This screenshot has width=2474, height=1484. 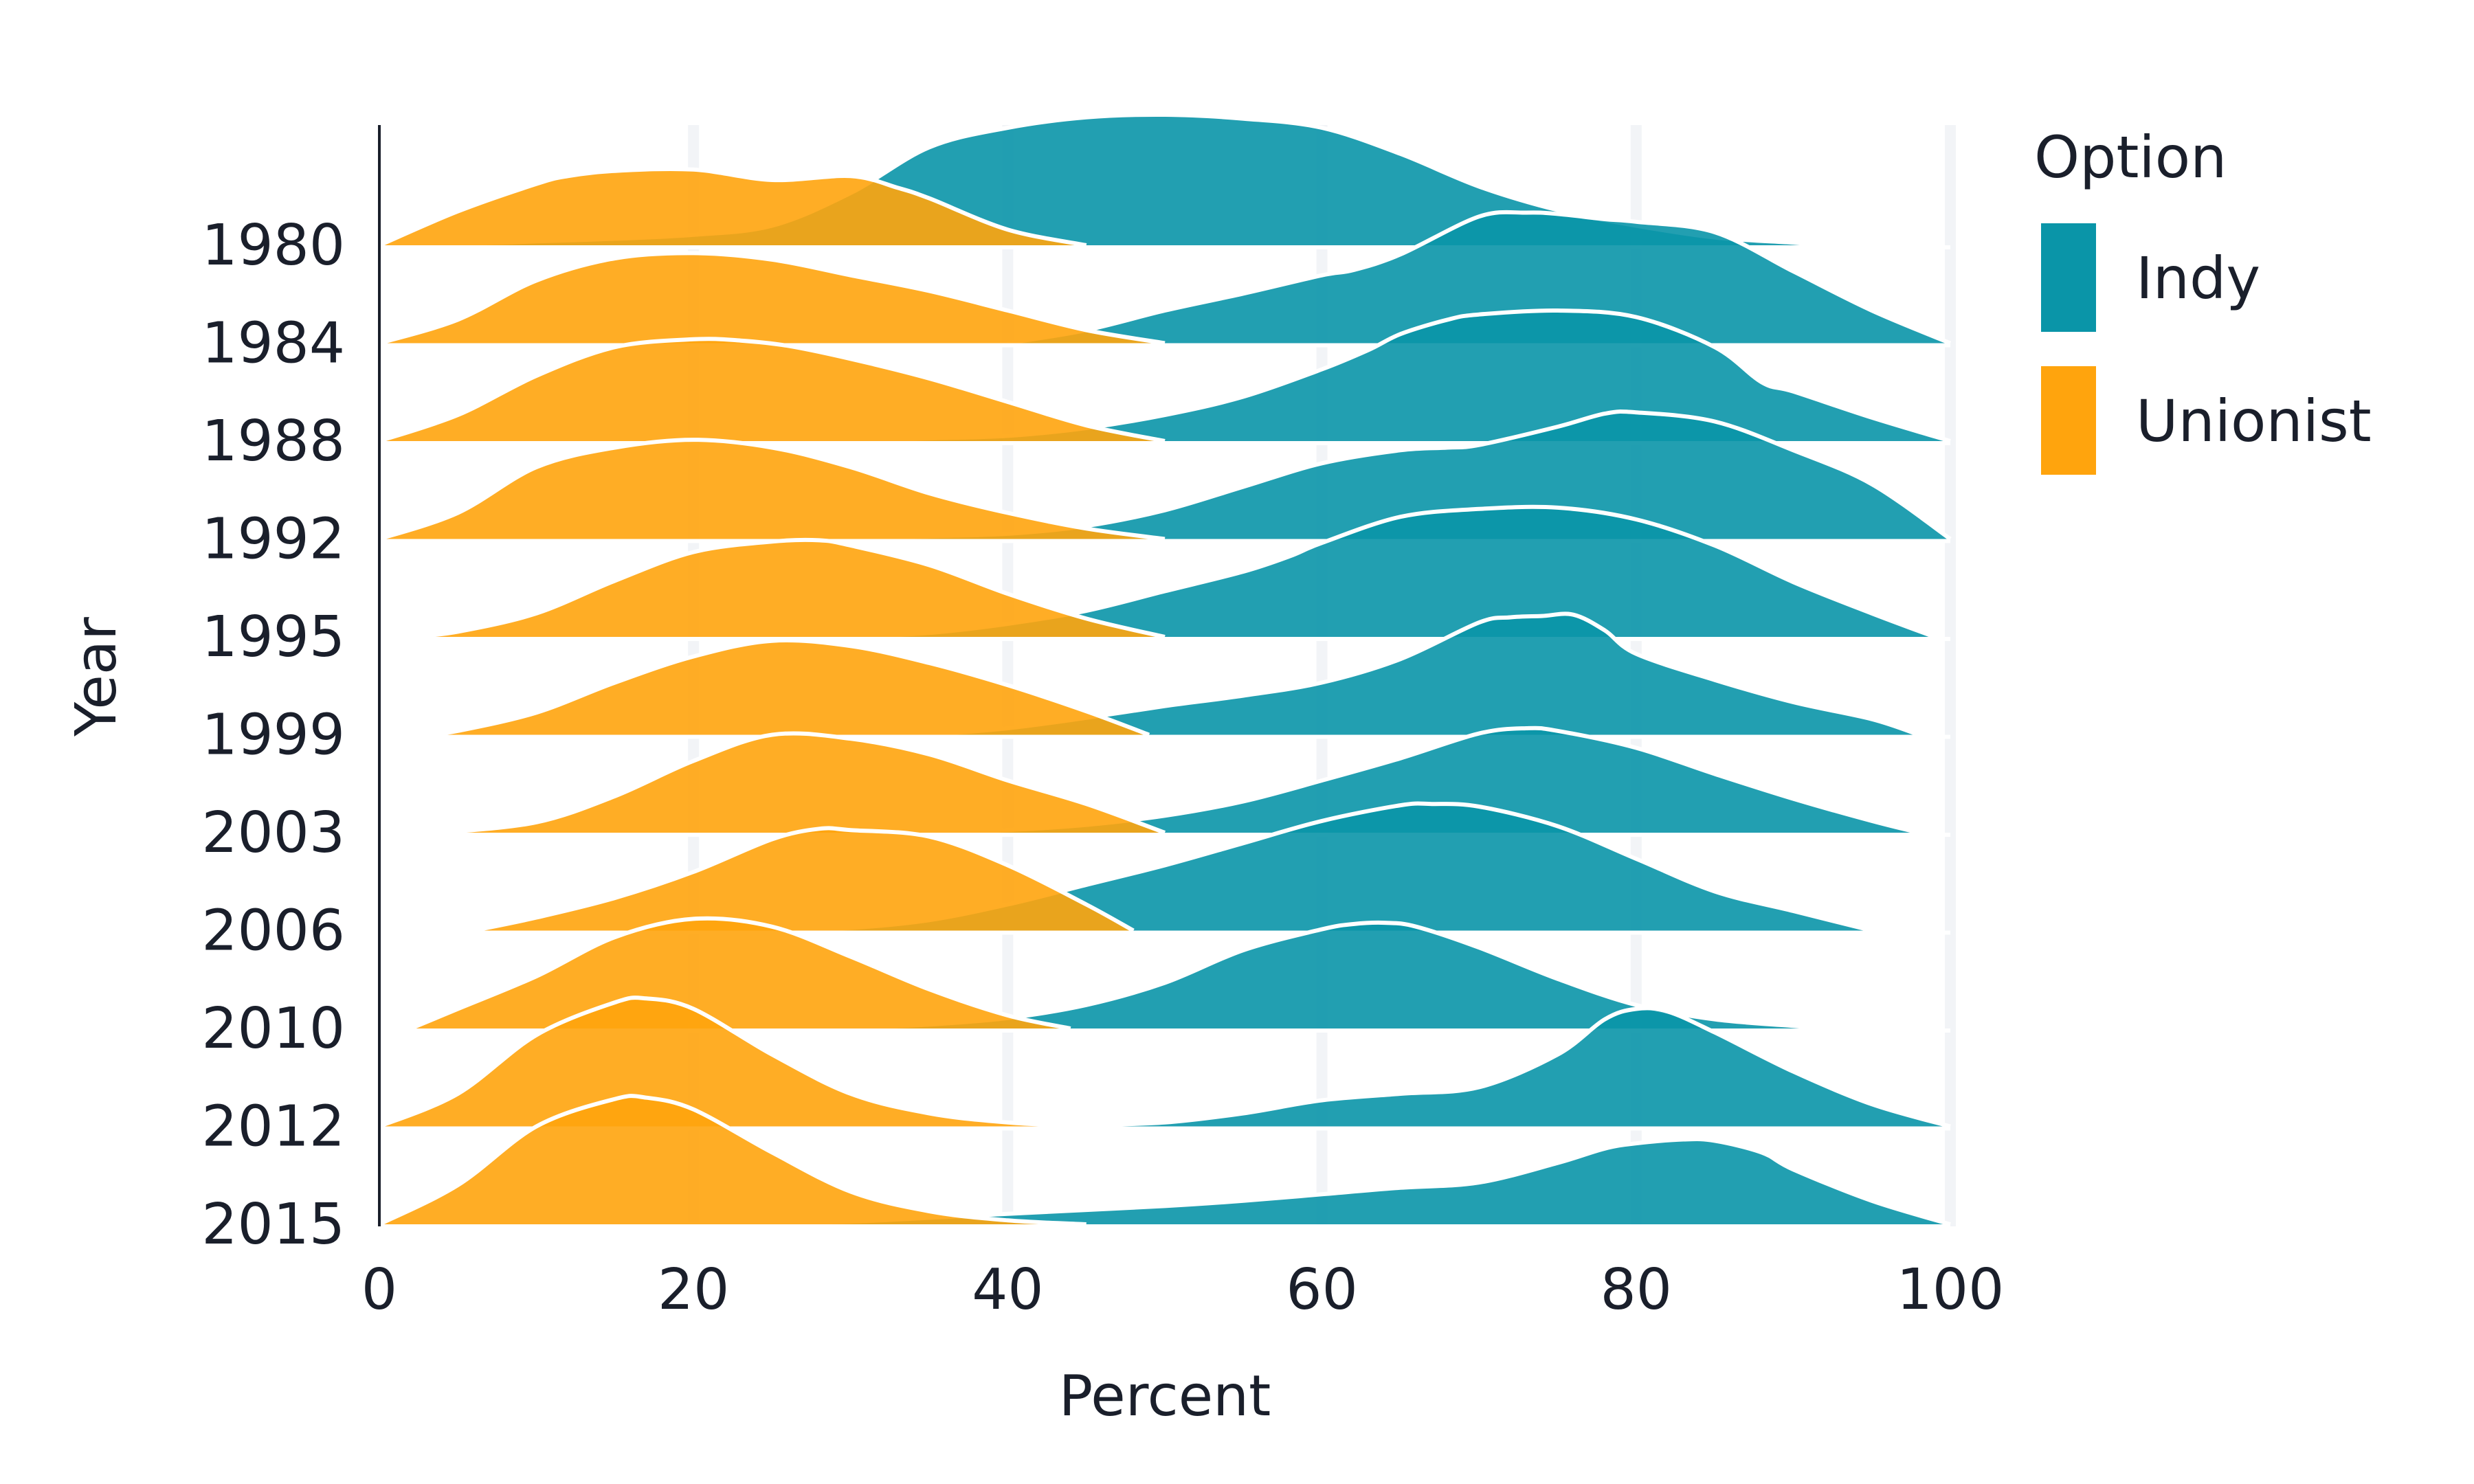 I want to click on ridge-area-unionist-1984, so click(x=772, y=298).